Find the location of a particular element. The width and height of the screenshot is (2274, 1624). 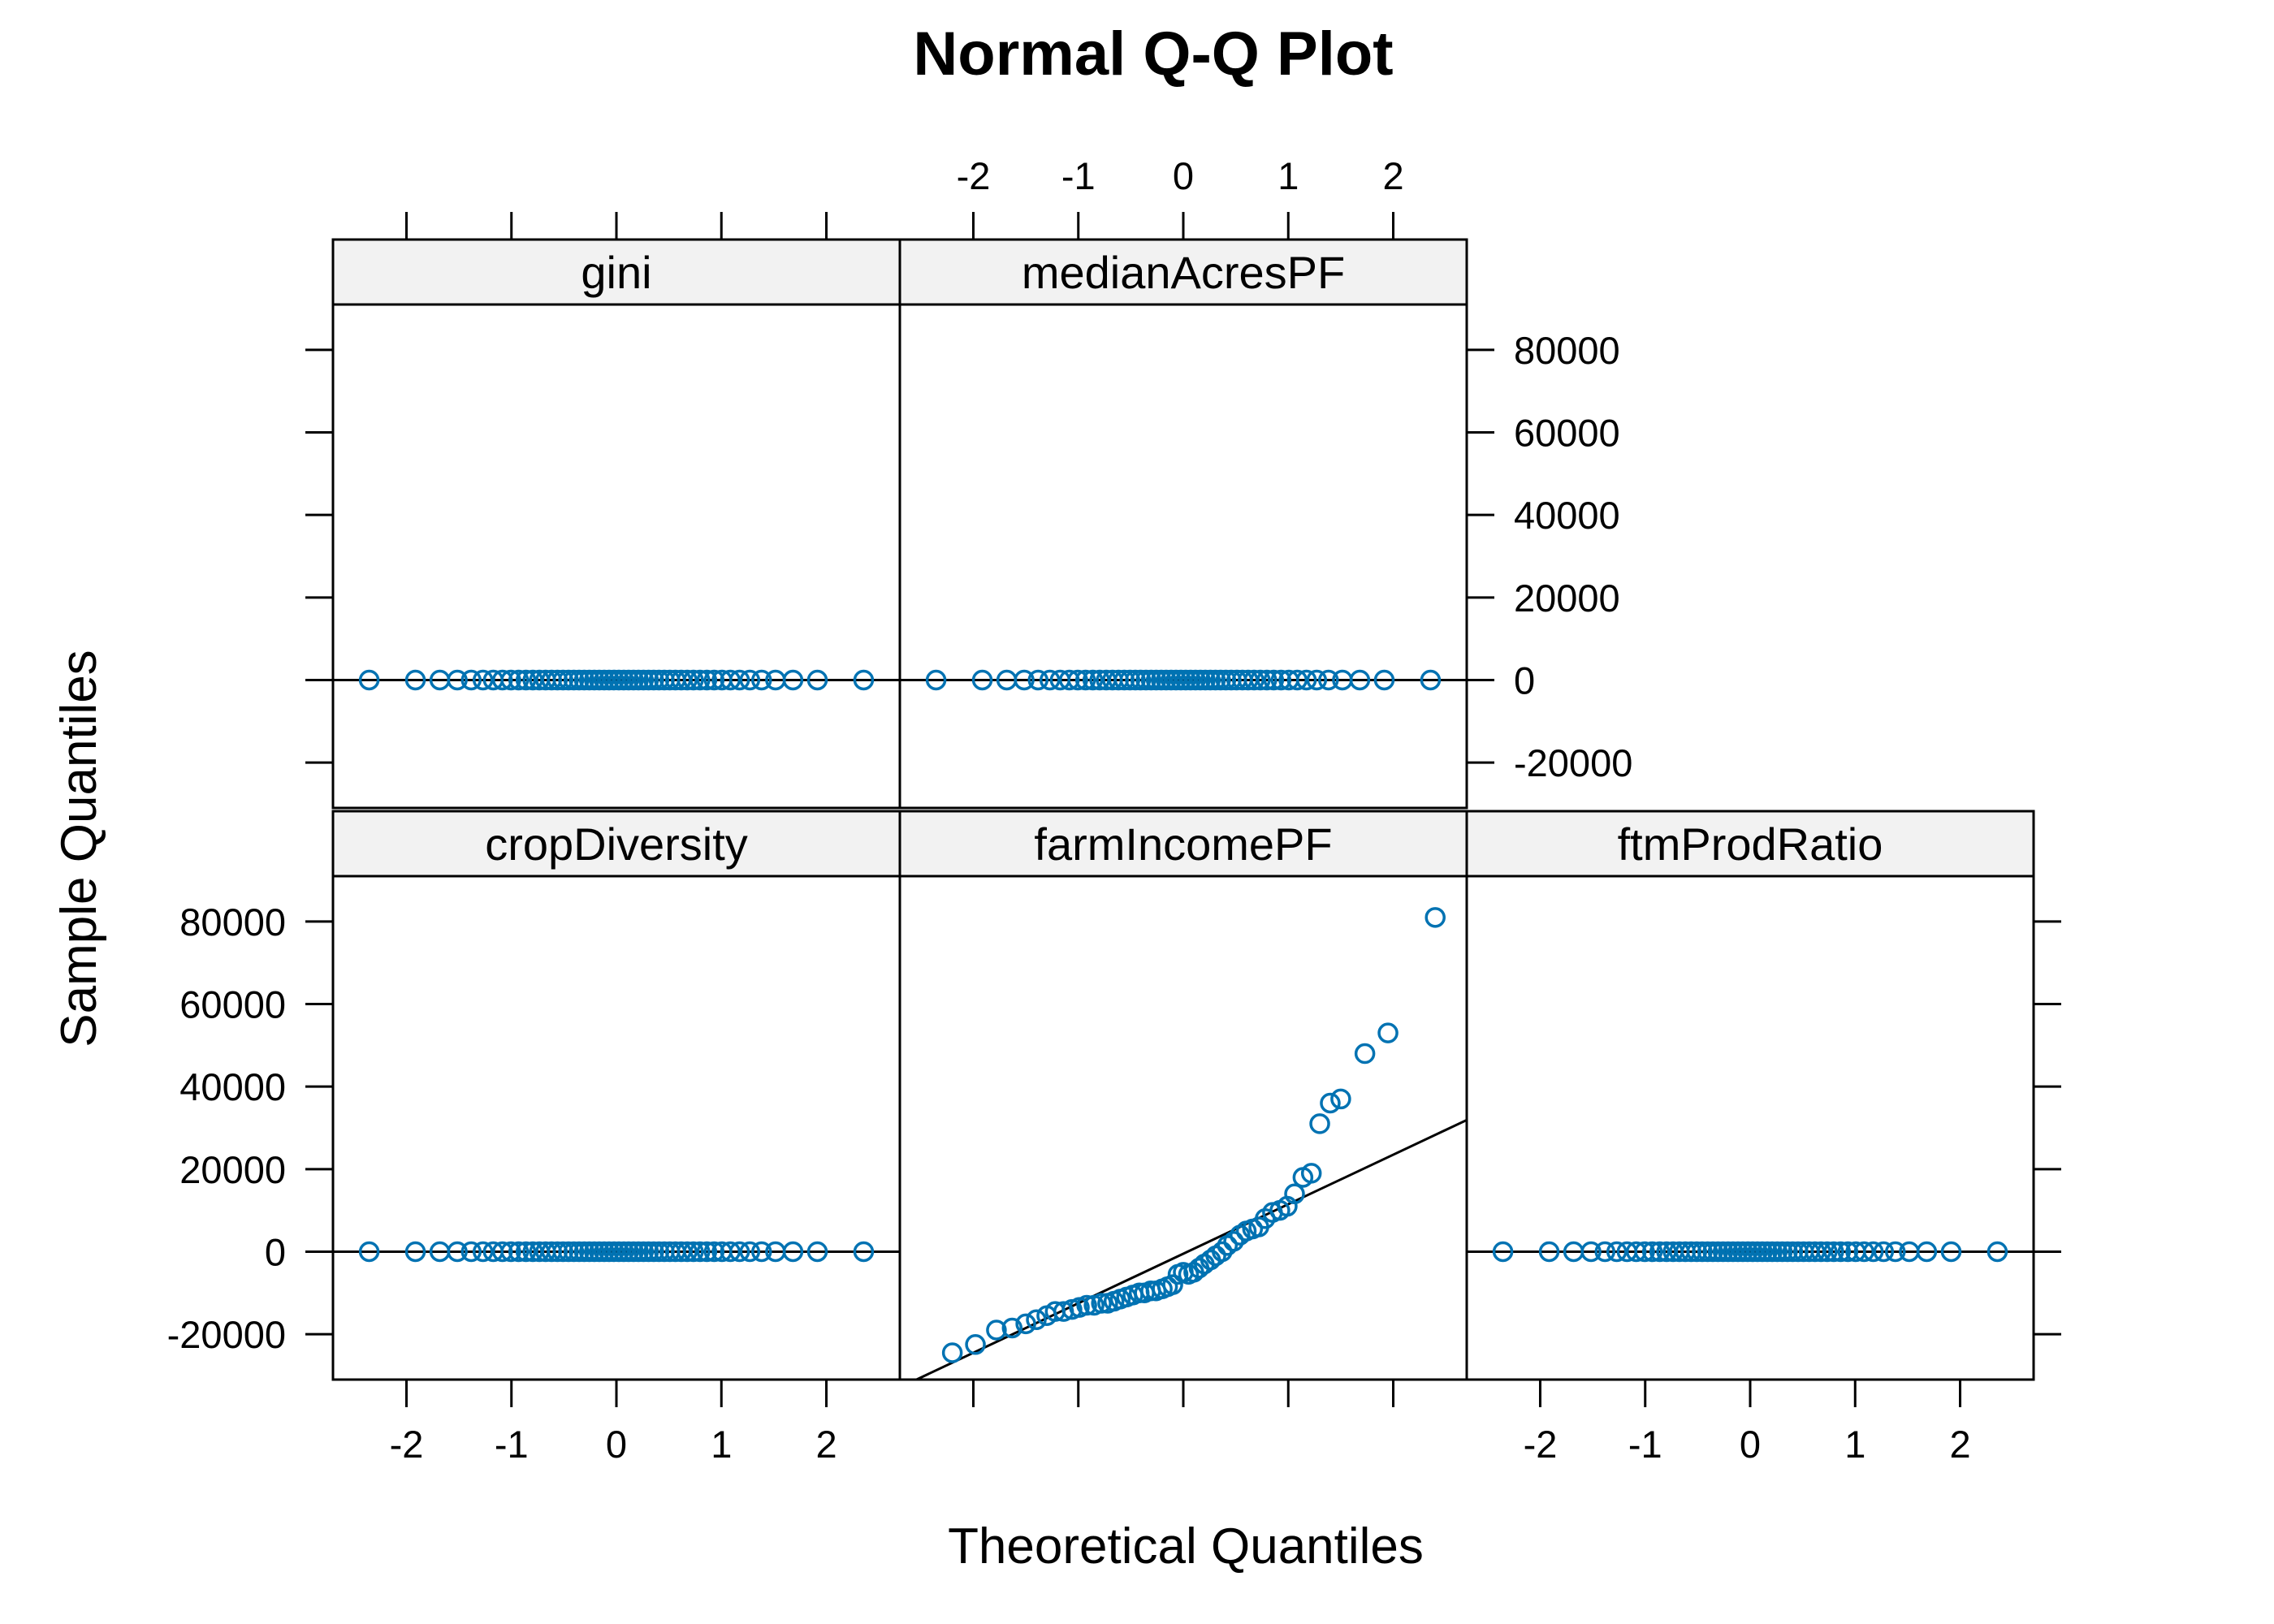

y-tick-label: -20000 is located at coordinates (226, 1334).